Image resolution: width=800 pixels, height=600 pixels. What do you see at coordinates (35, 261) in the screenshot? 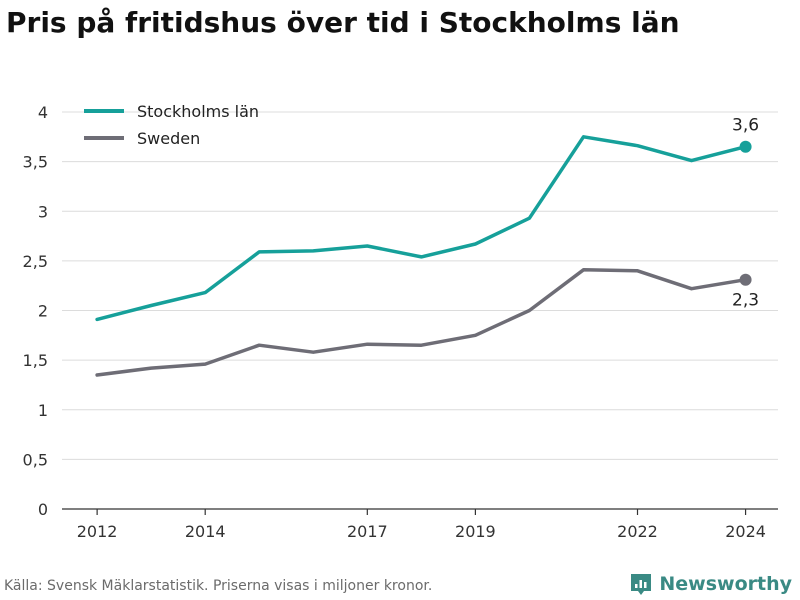
I see `y-tick-label: 2,5` at bounding box center [35, 261].